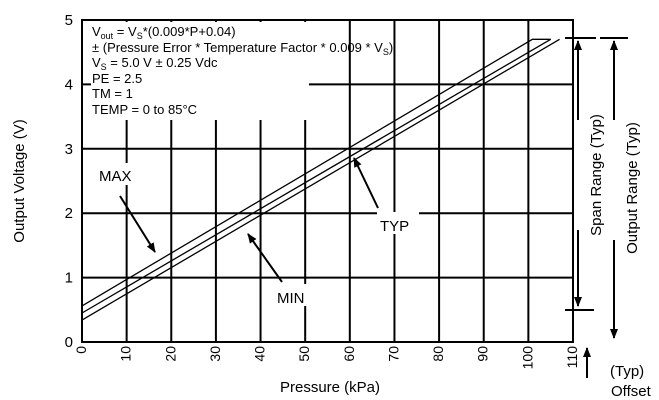  I want to click on y-tick-label: 4, so click(69, 84).